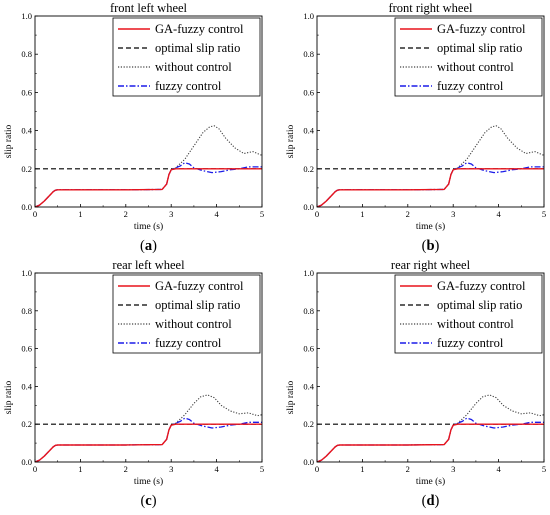  What do you see at coordinates (431, 265) in the screenshot?
I see `panel-title: rear right wheel` at bounding box center [431, 265].